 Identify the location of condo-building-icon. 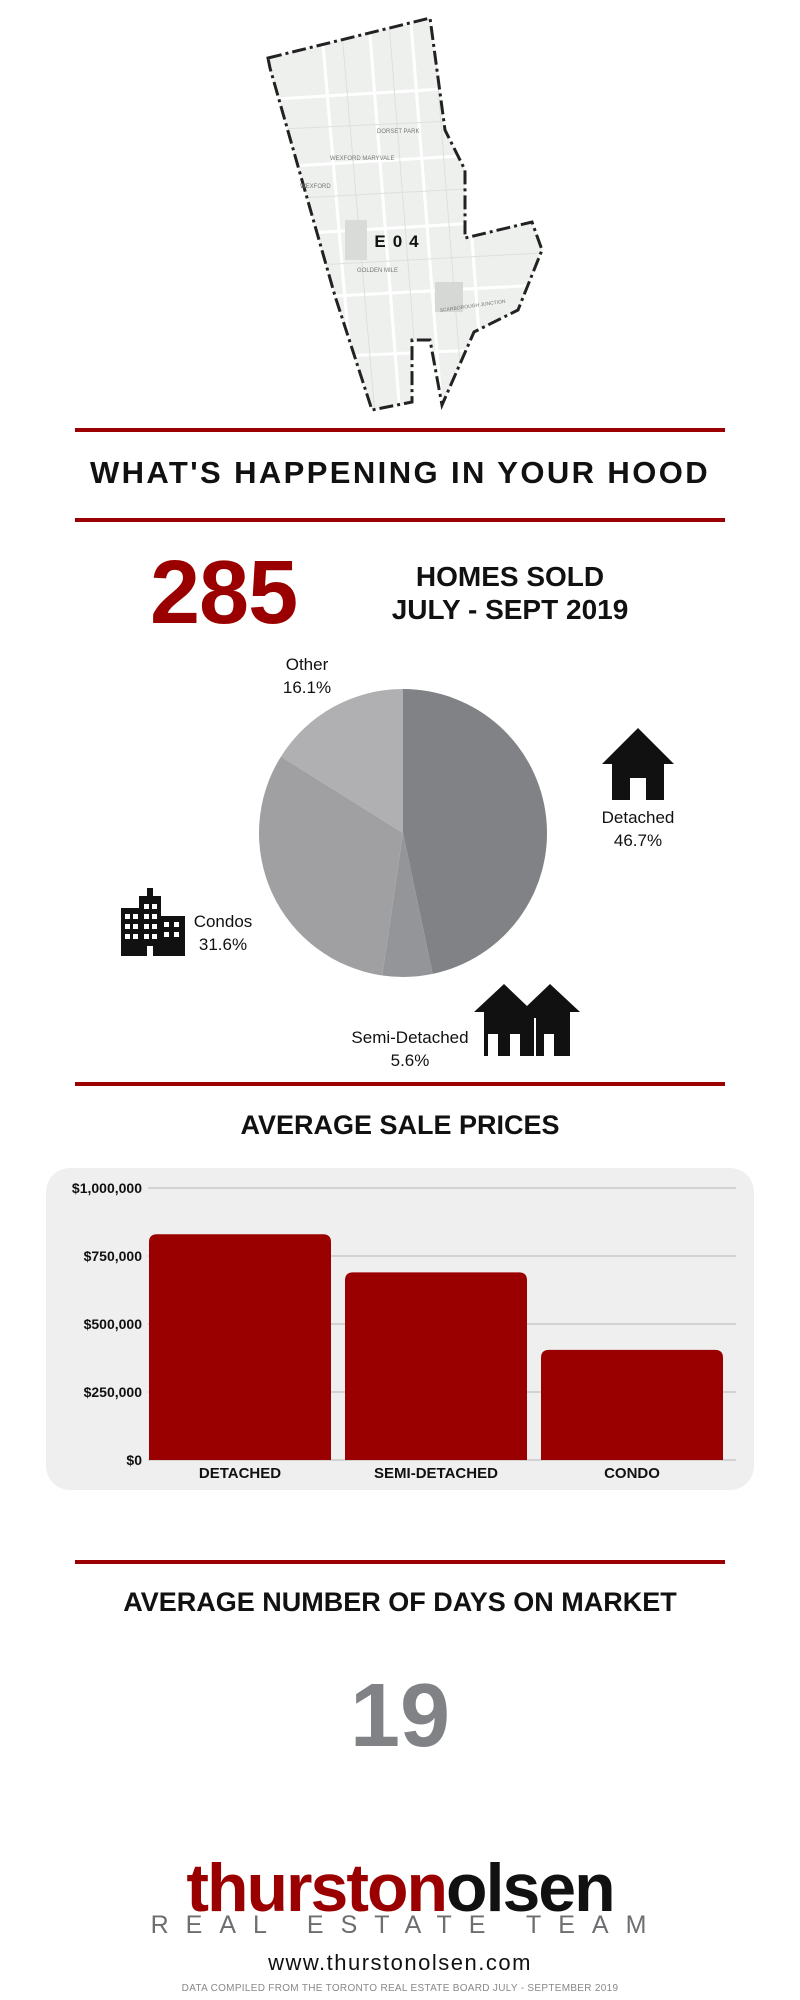
(153, 922).